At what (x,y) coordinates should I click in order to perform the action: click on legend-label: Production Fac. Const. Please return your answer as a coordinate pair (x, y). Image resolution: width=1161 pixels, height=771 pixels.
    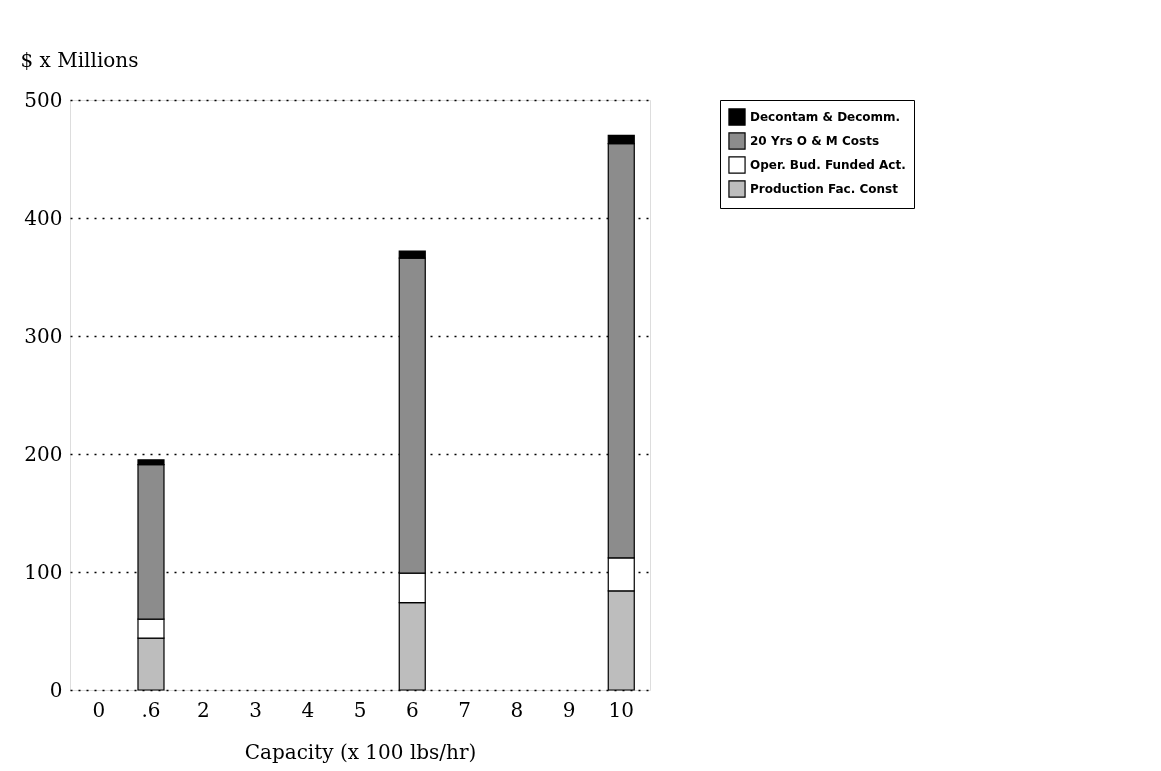
    Looking at the image, I should click on (824, 189).